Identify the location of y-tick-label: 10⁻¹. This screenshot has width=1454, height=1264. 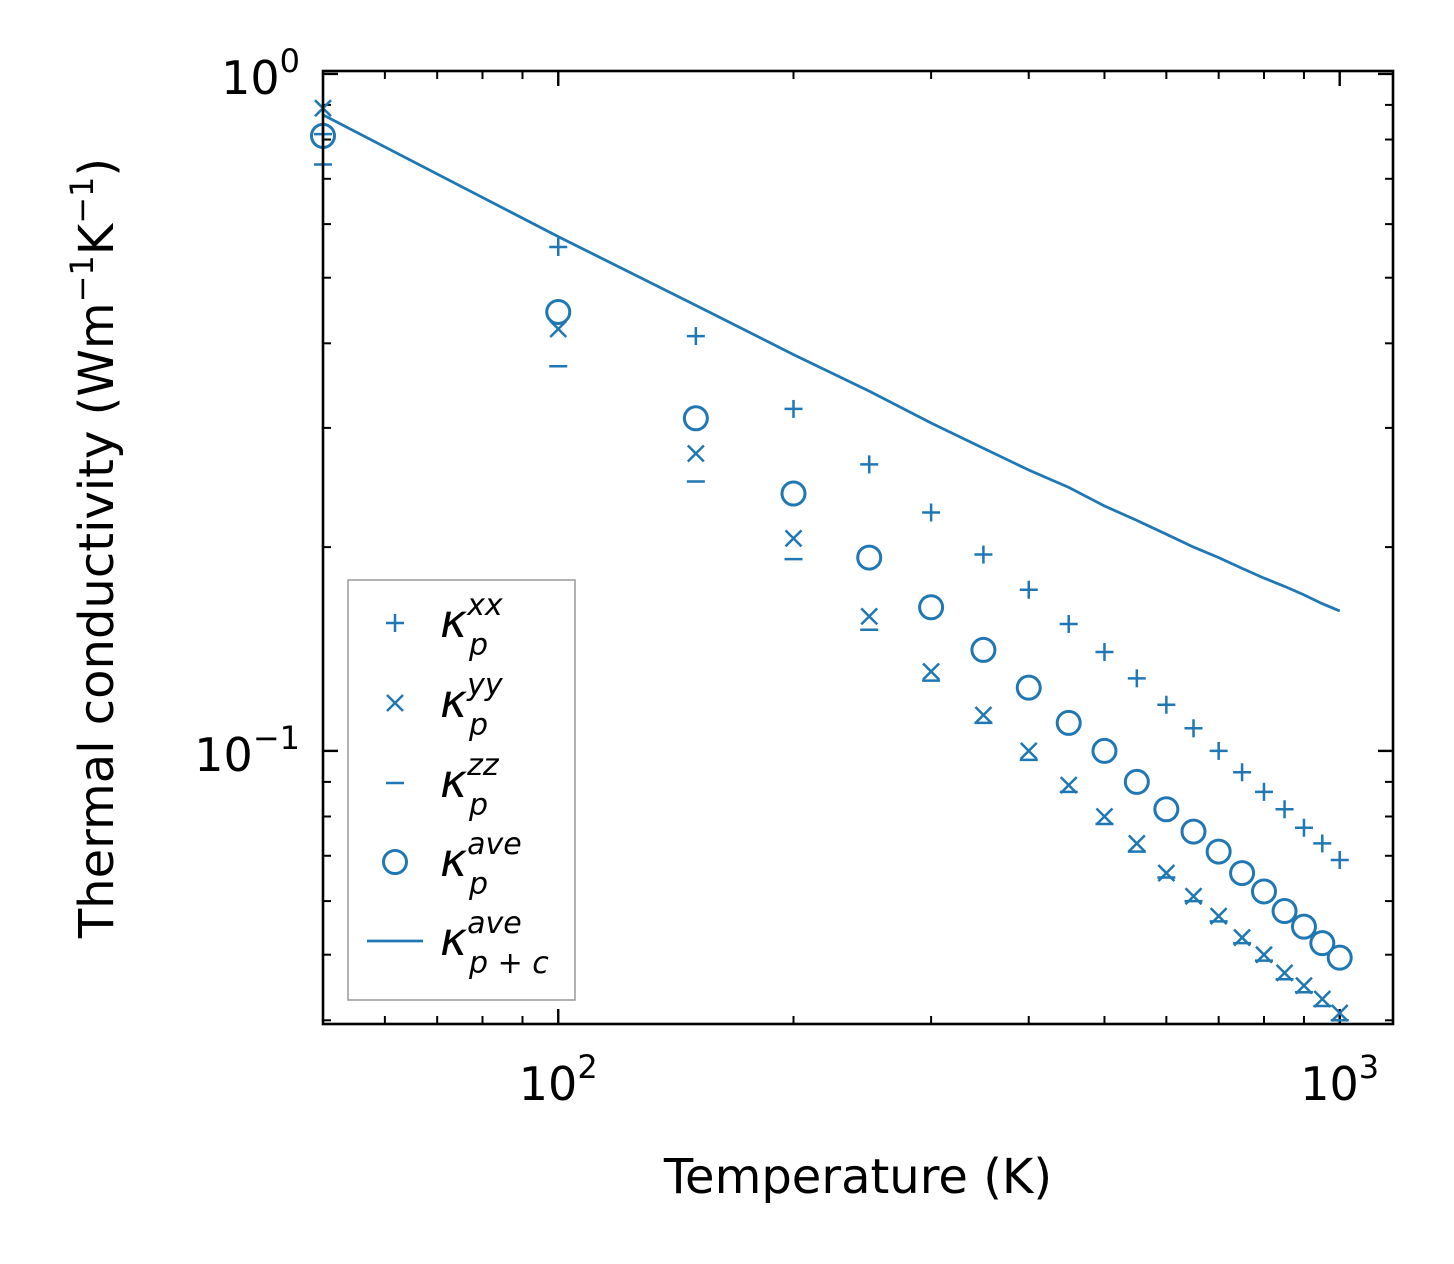
(247, 750).